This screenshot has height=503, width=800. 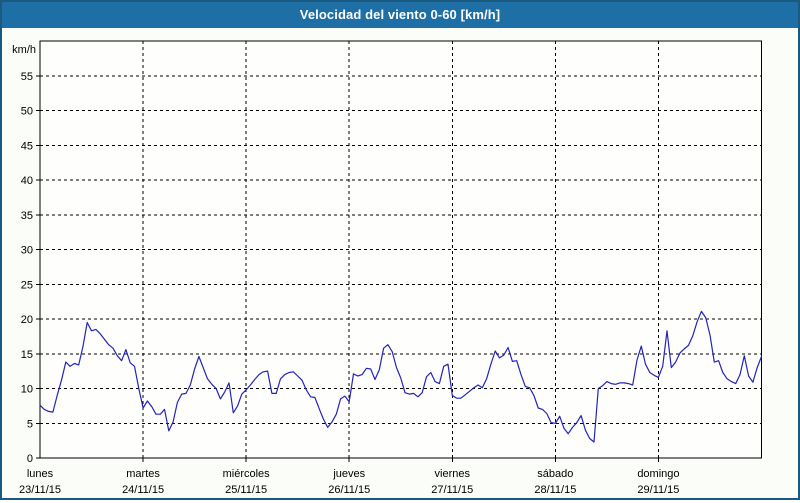 I want to click on y-tick-label: 40, so click(x=27, y=181).